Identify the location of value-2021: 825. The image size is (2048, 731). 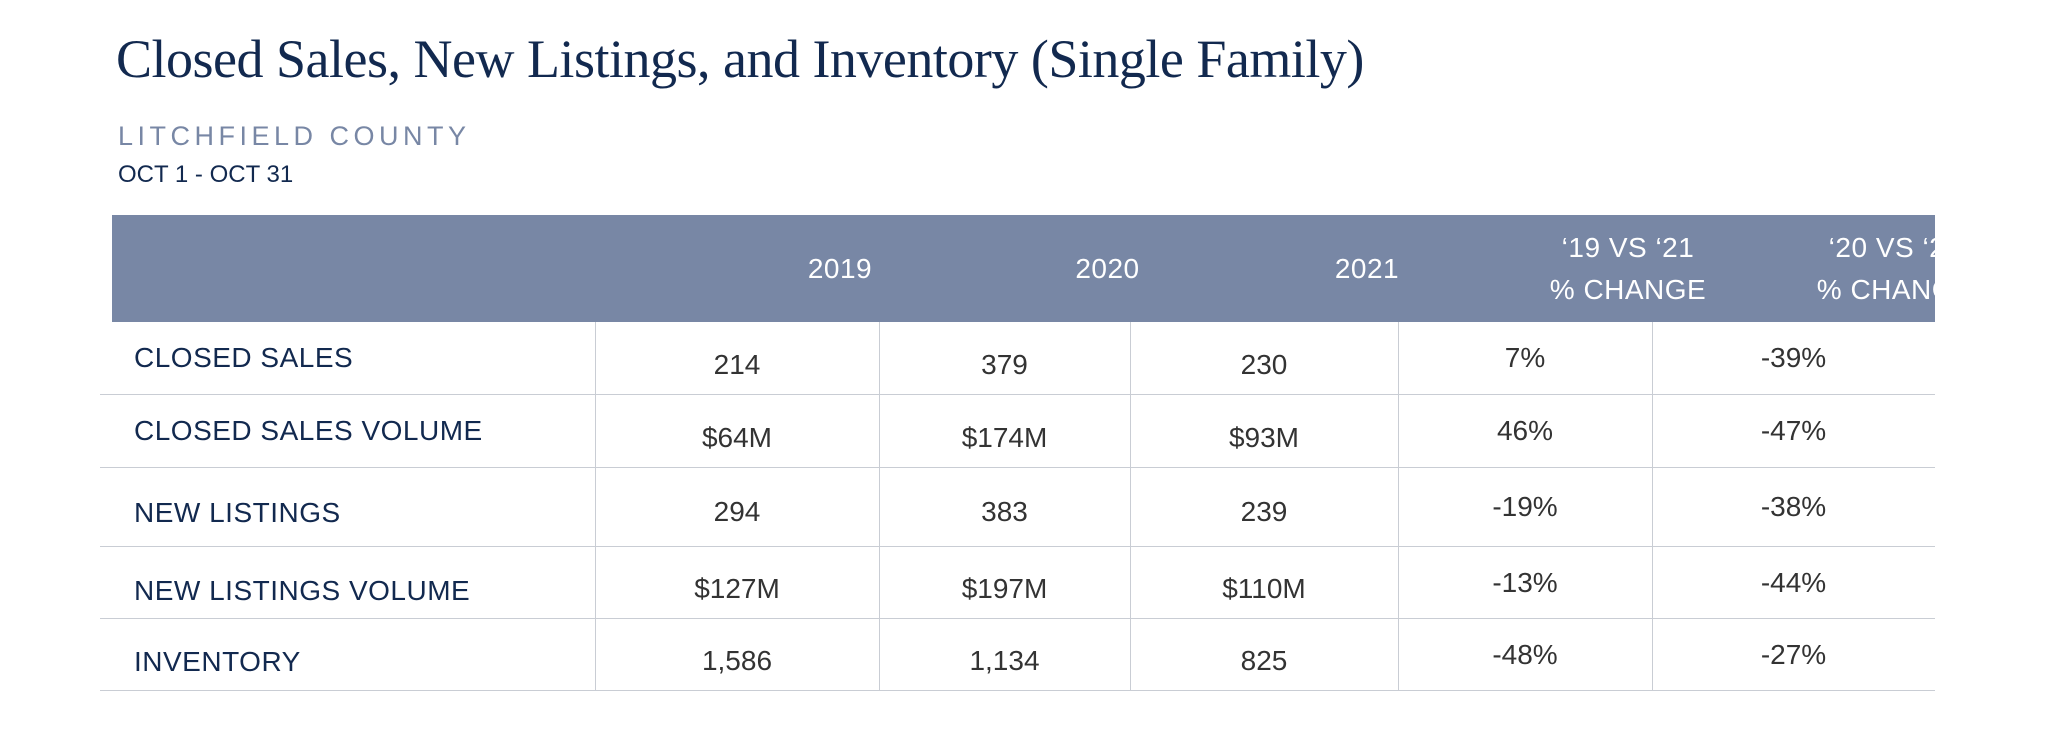
(1264, 660).